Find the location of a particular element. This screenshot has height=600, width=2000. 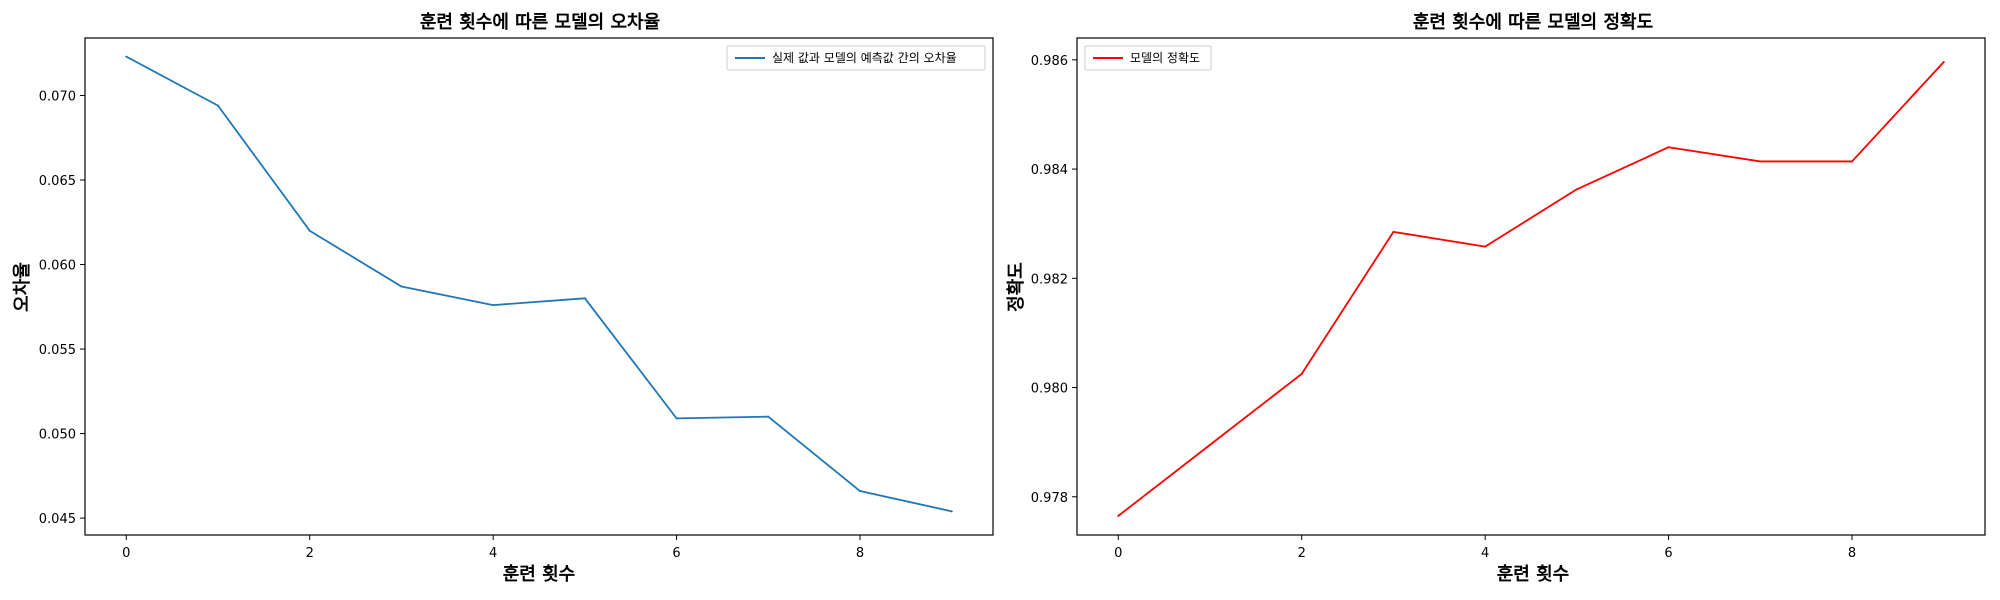

y-axis-label: 정확도 is located at coordinates (1016, 287).